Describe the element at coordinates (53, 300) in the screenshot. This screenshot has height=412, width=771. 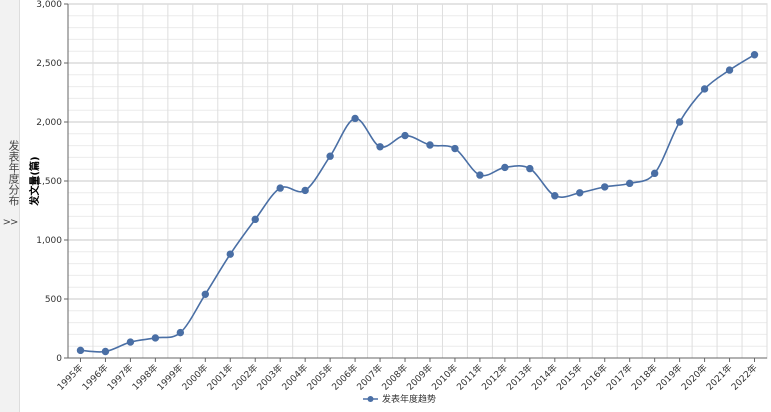
I see `y-tick-label: 500` at that location.